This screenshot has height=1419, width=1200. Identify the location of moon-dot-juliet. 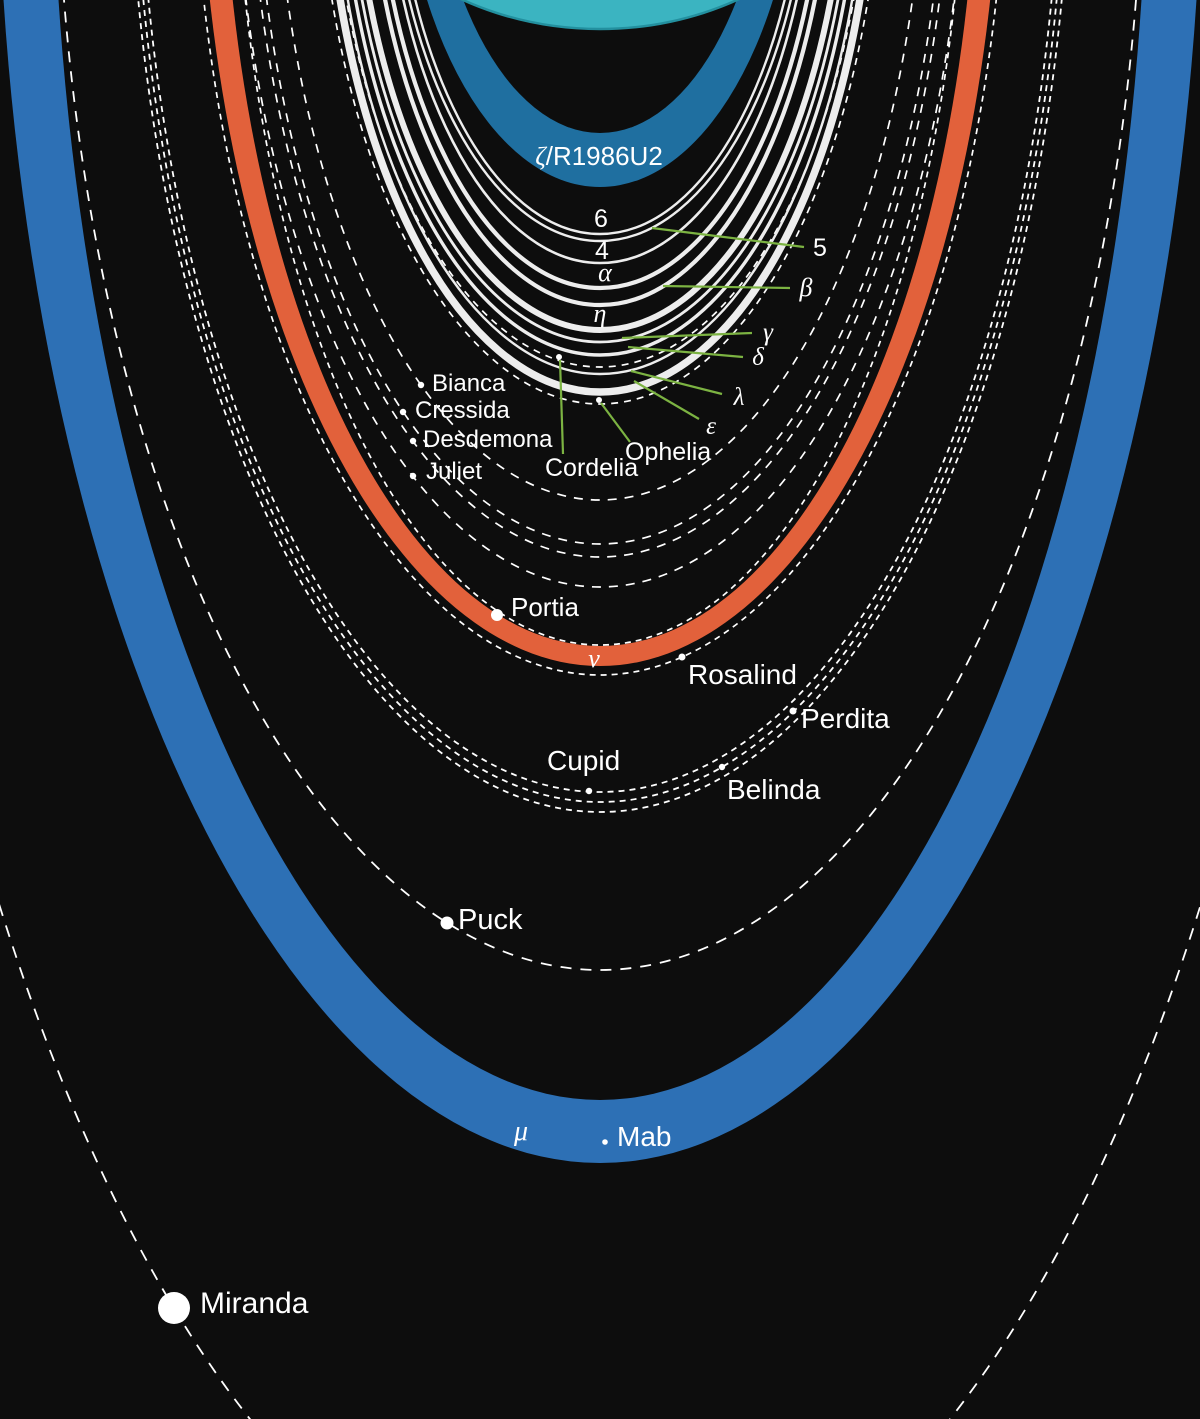
(413, 476).